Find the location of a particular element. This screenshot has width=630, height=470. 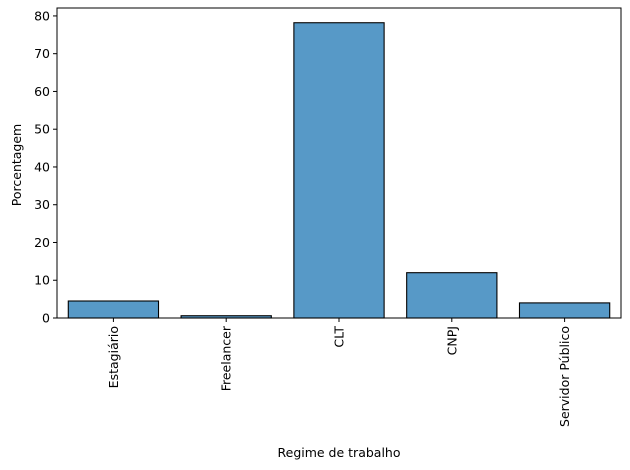

y-tick-label-1: 10 is located at coordinates (42, 280).